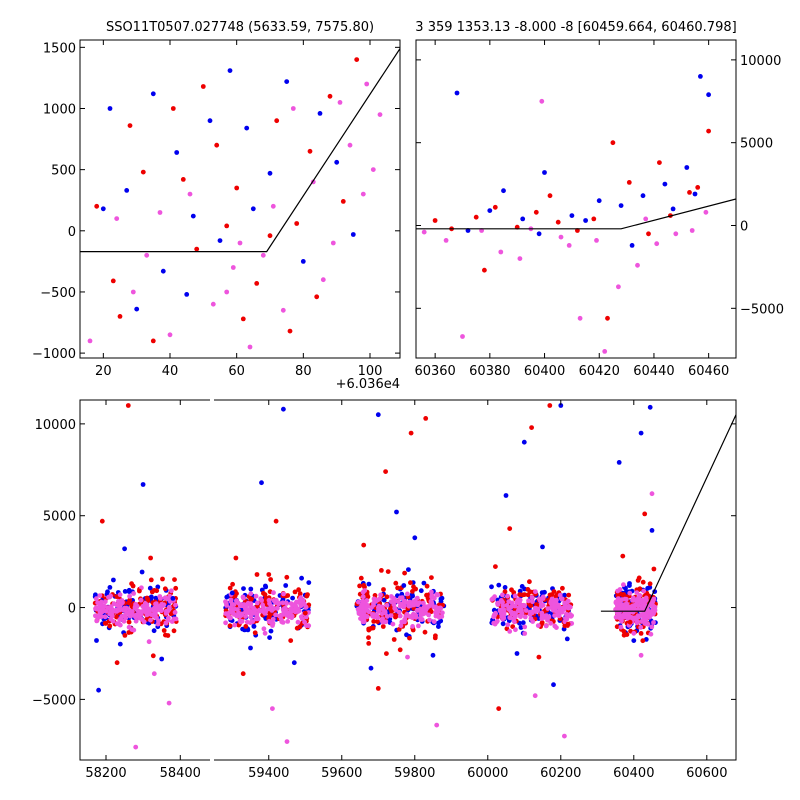  I want to click on x-tick-label-6: 60200, so click(560, 773).